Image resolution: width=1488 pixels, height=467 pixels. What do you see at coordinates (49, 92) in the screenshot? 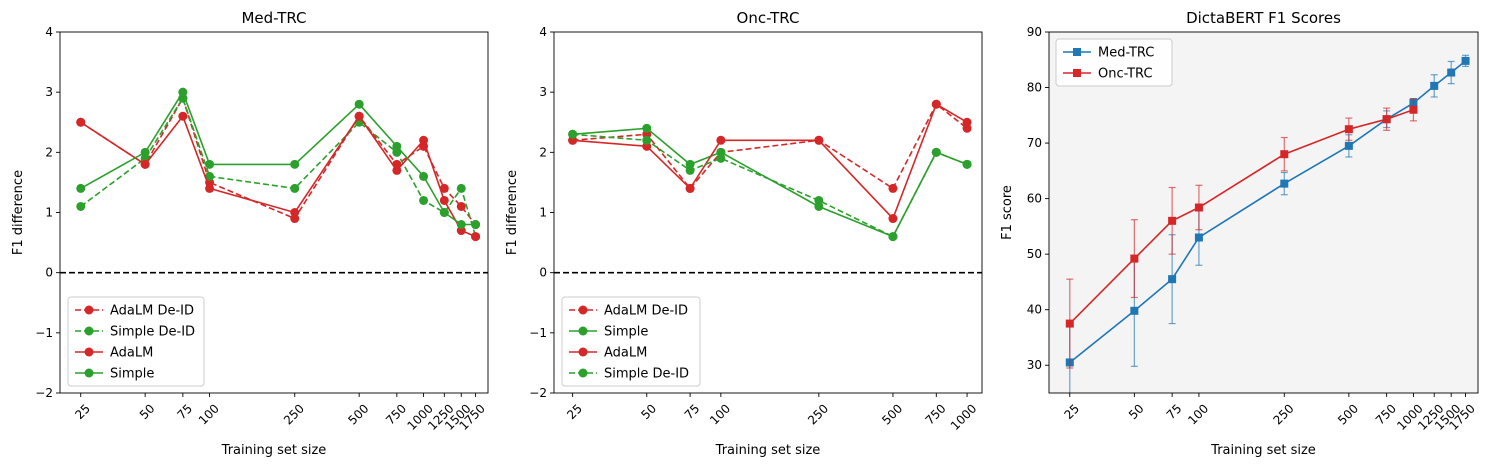
I see `y-tick-label: 3` at bounding box center [49, 92].